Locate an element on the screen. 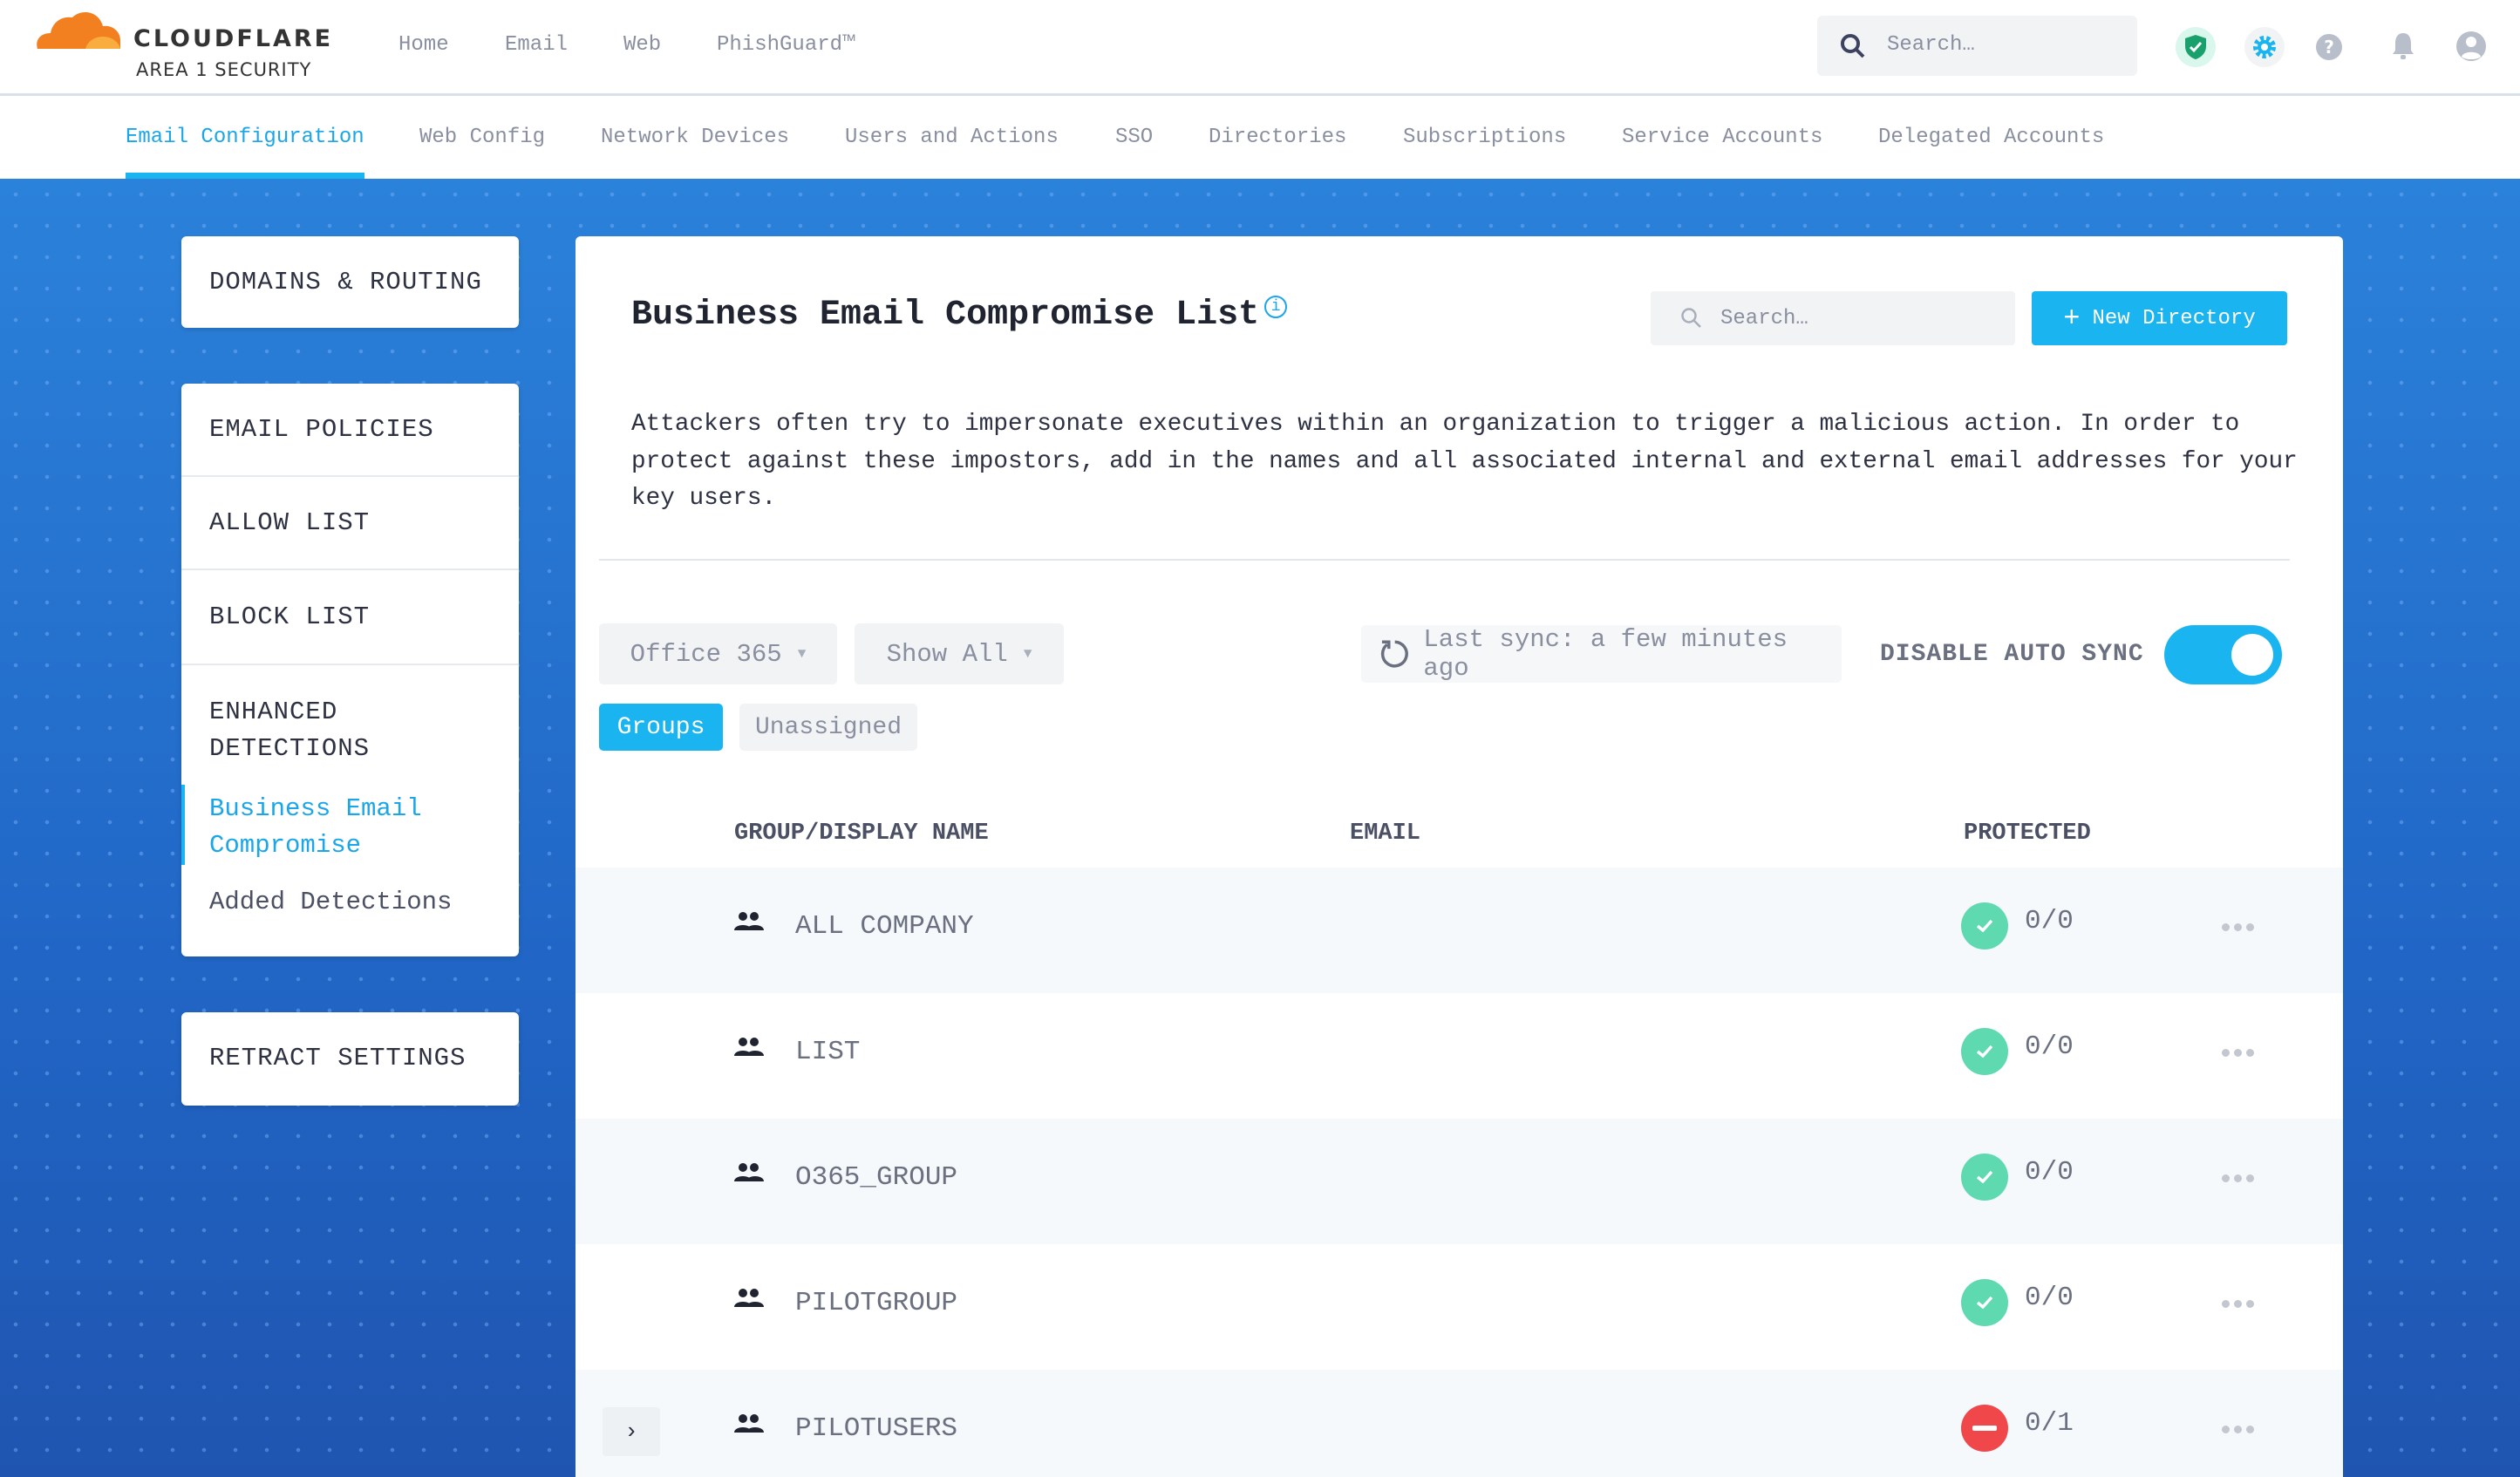  gear-icon is located at coordinates (2264, 47).